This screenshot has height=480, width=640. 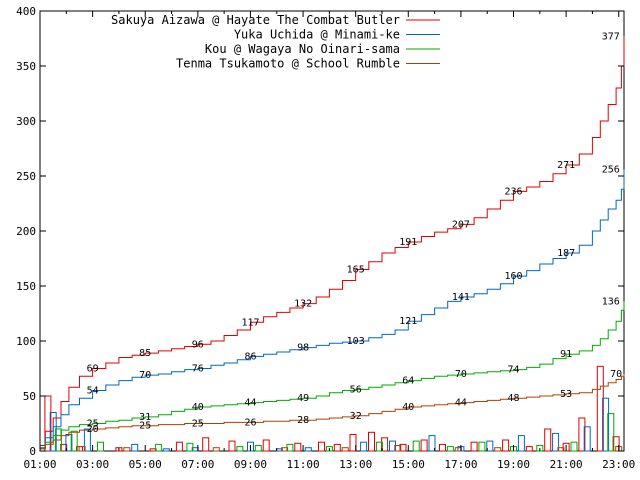 What do you see at coordinates (461, 224) in the screenshot?
I see `data-label-0-7: 207` at bounding box center [461, 224].